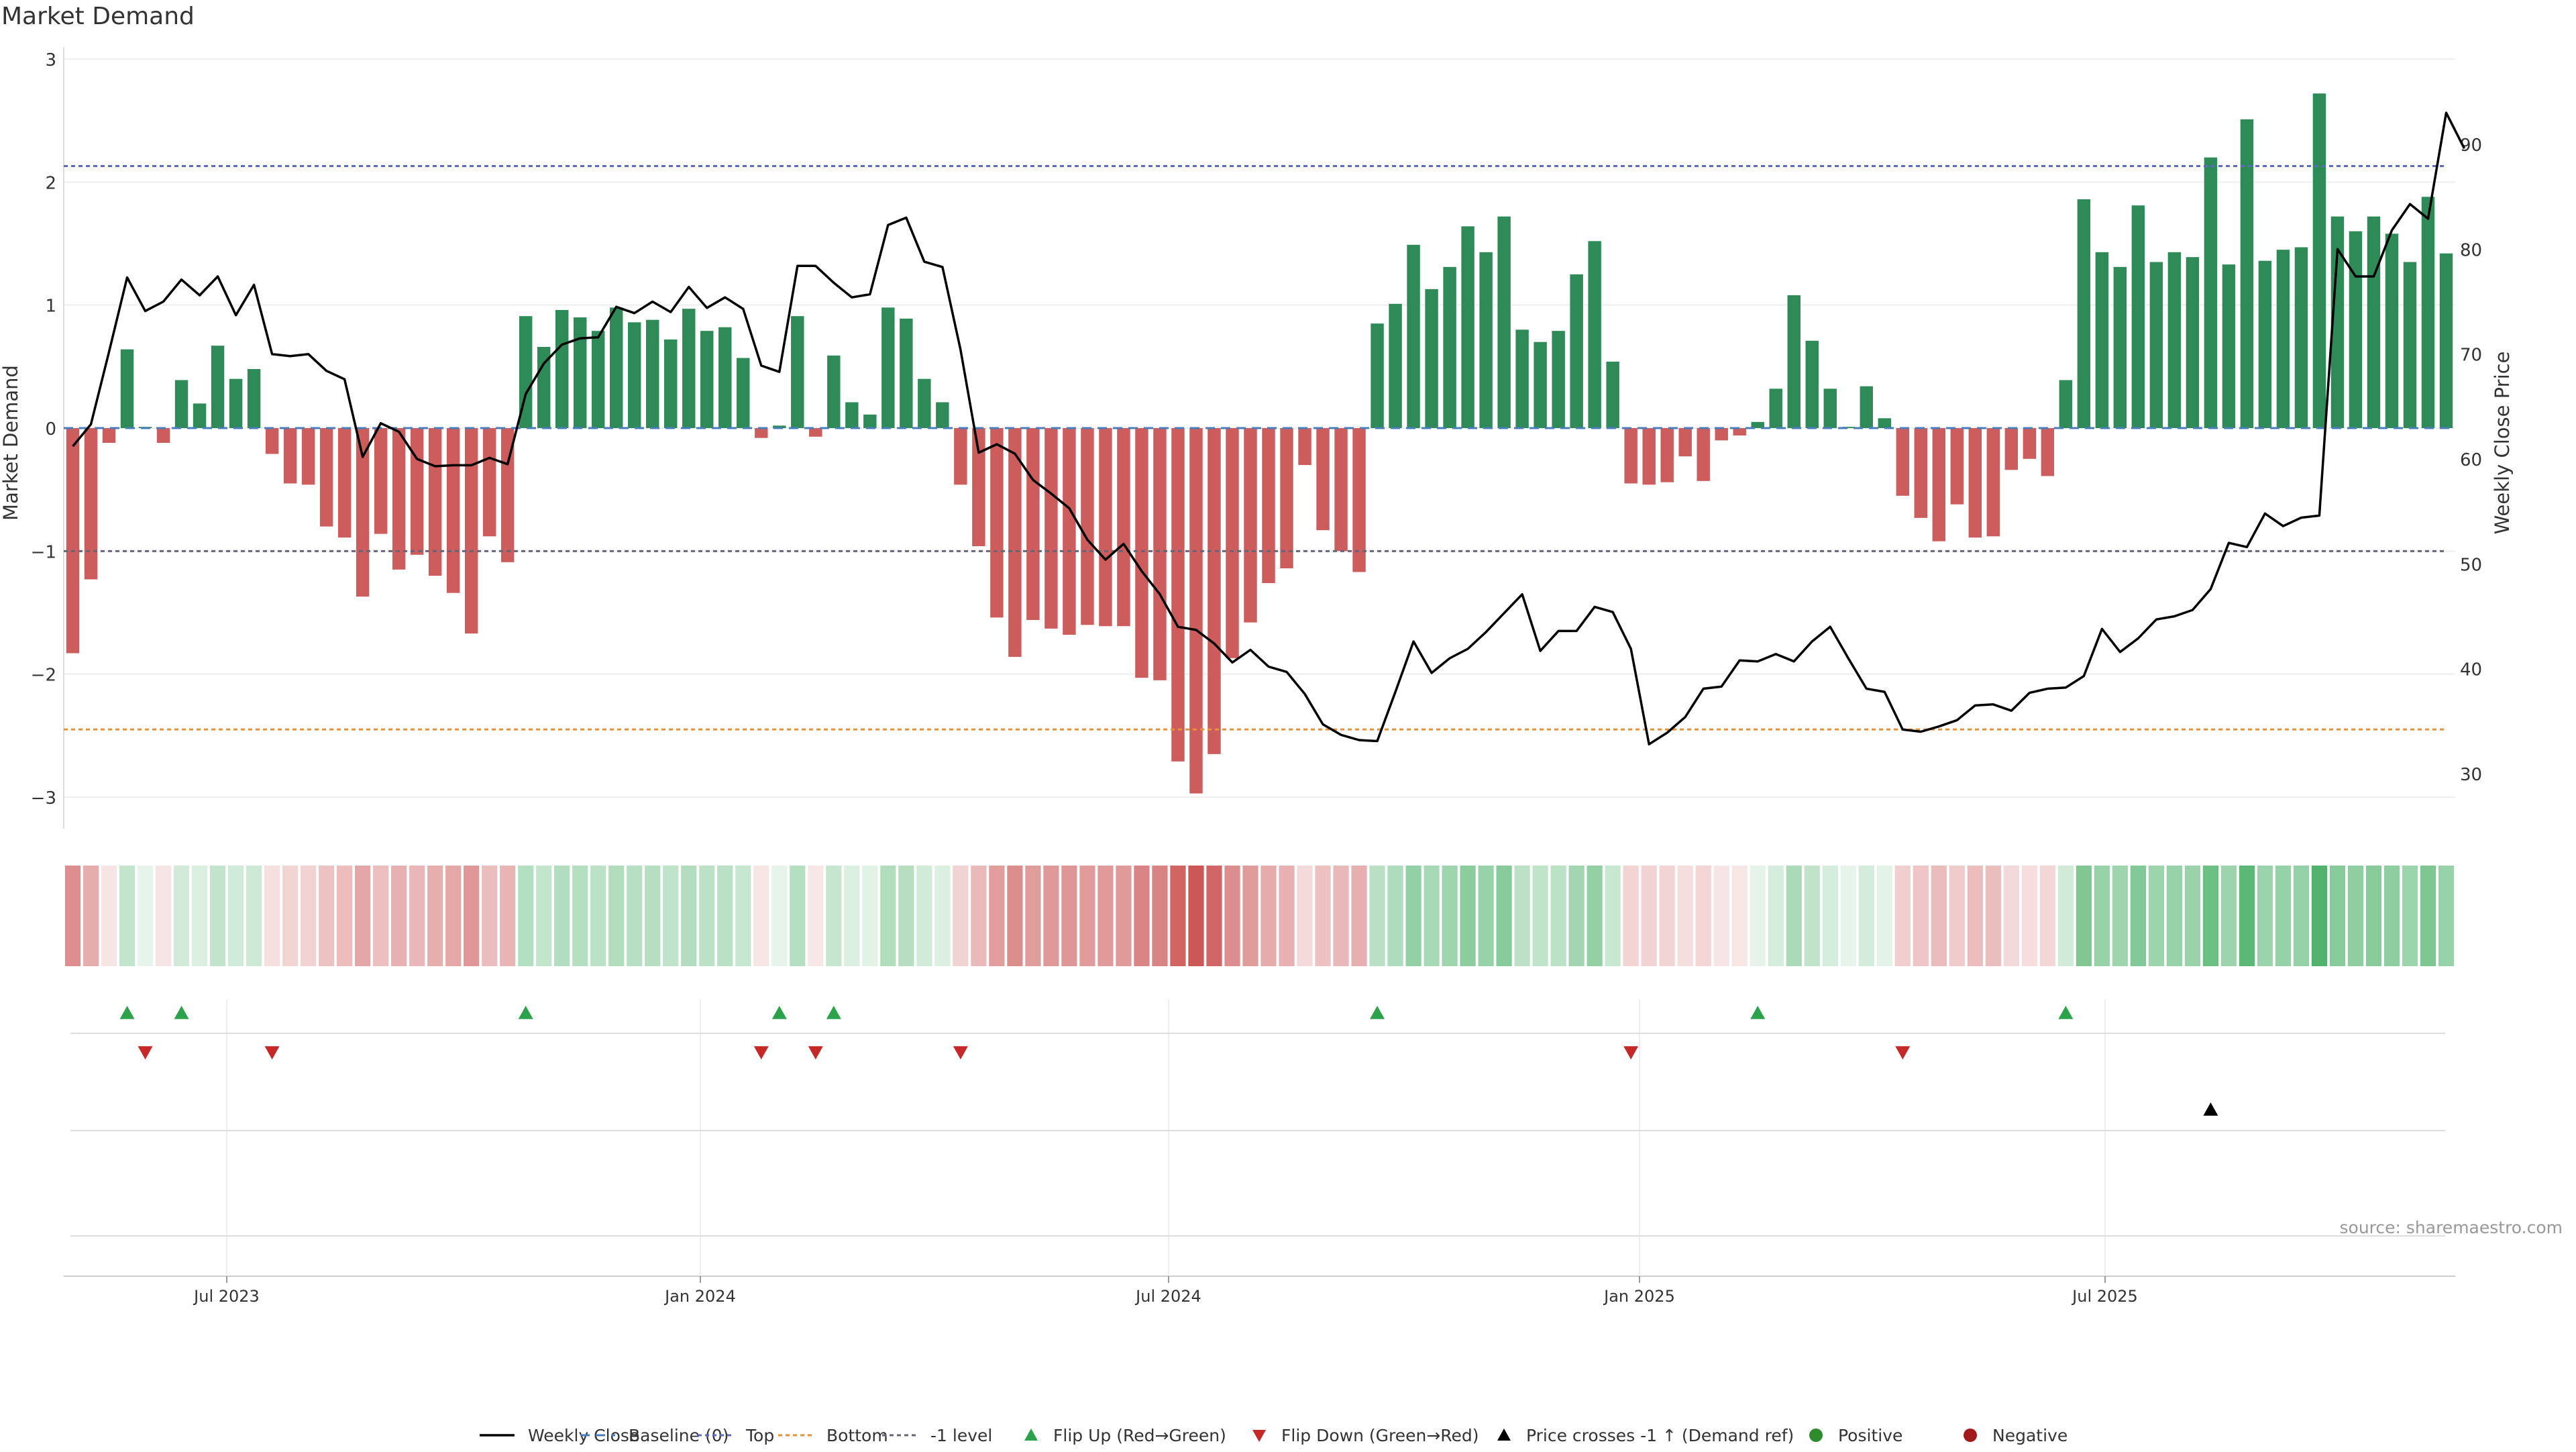 The image size is (2576, 1452). What do you see at coordinates (2471, 670) in the screenshot?
I see `y2-tick-label: 40` at bounding box center [2471, 670].